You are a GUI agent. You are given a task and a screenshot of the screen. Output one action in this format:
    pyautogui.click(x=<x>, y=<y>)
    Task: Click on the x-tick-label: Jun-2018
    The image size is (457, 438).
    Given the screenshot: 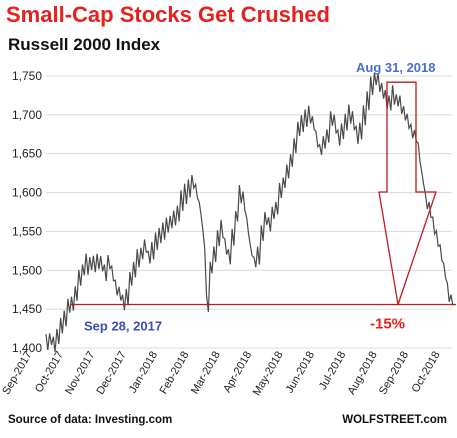 What is the action you would take?
    pyautogui.click(x=300, y=373)
    